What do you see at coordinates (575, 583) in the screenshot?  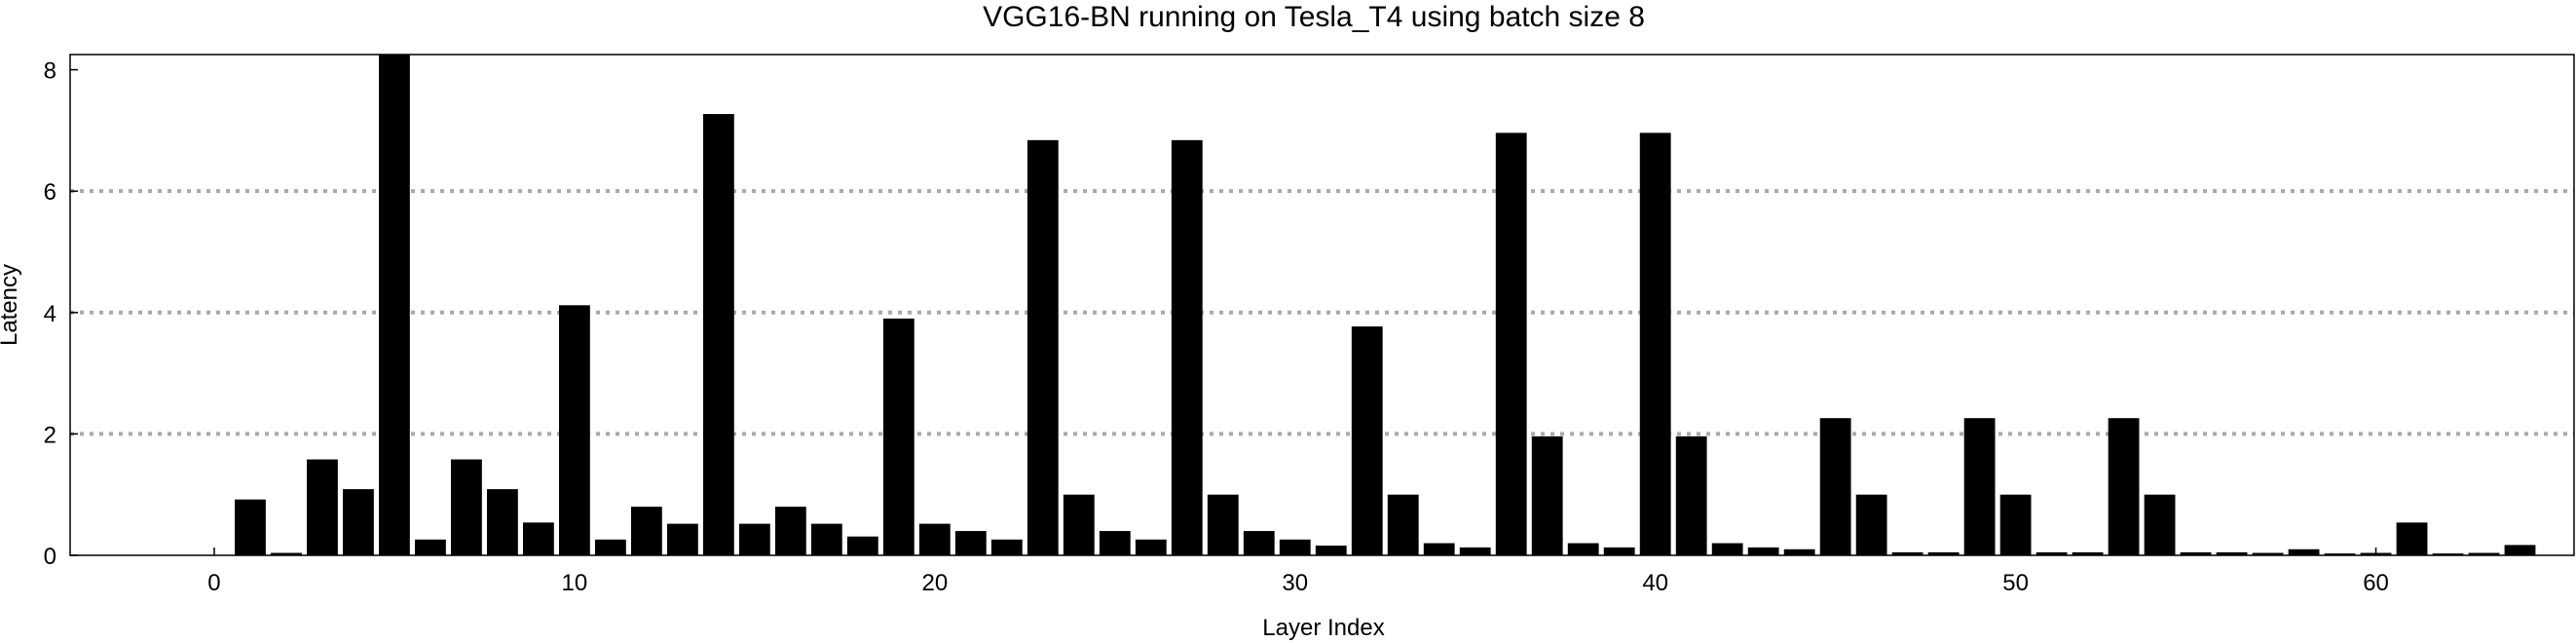 I see `x-tick-label: 10` at bounding box center [575, 583].